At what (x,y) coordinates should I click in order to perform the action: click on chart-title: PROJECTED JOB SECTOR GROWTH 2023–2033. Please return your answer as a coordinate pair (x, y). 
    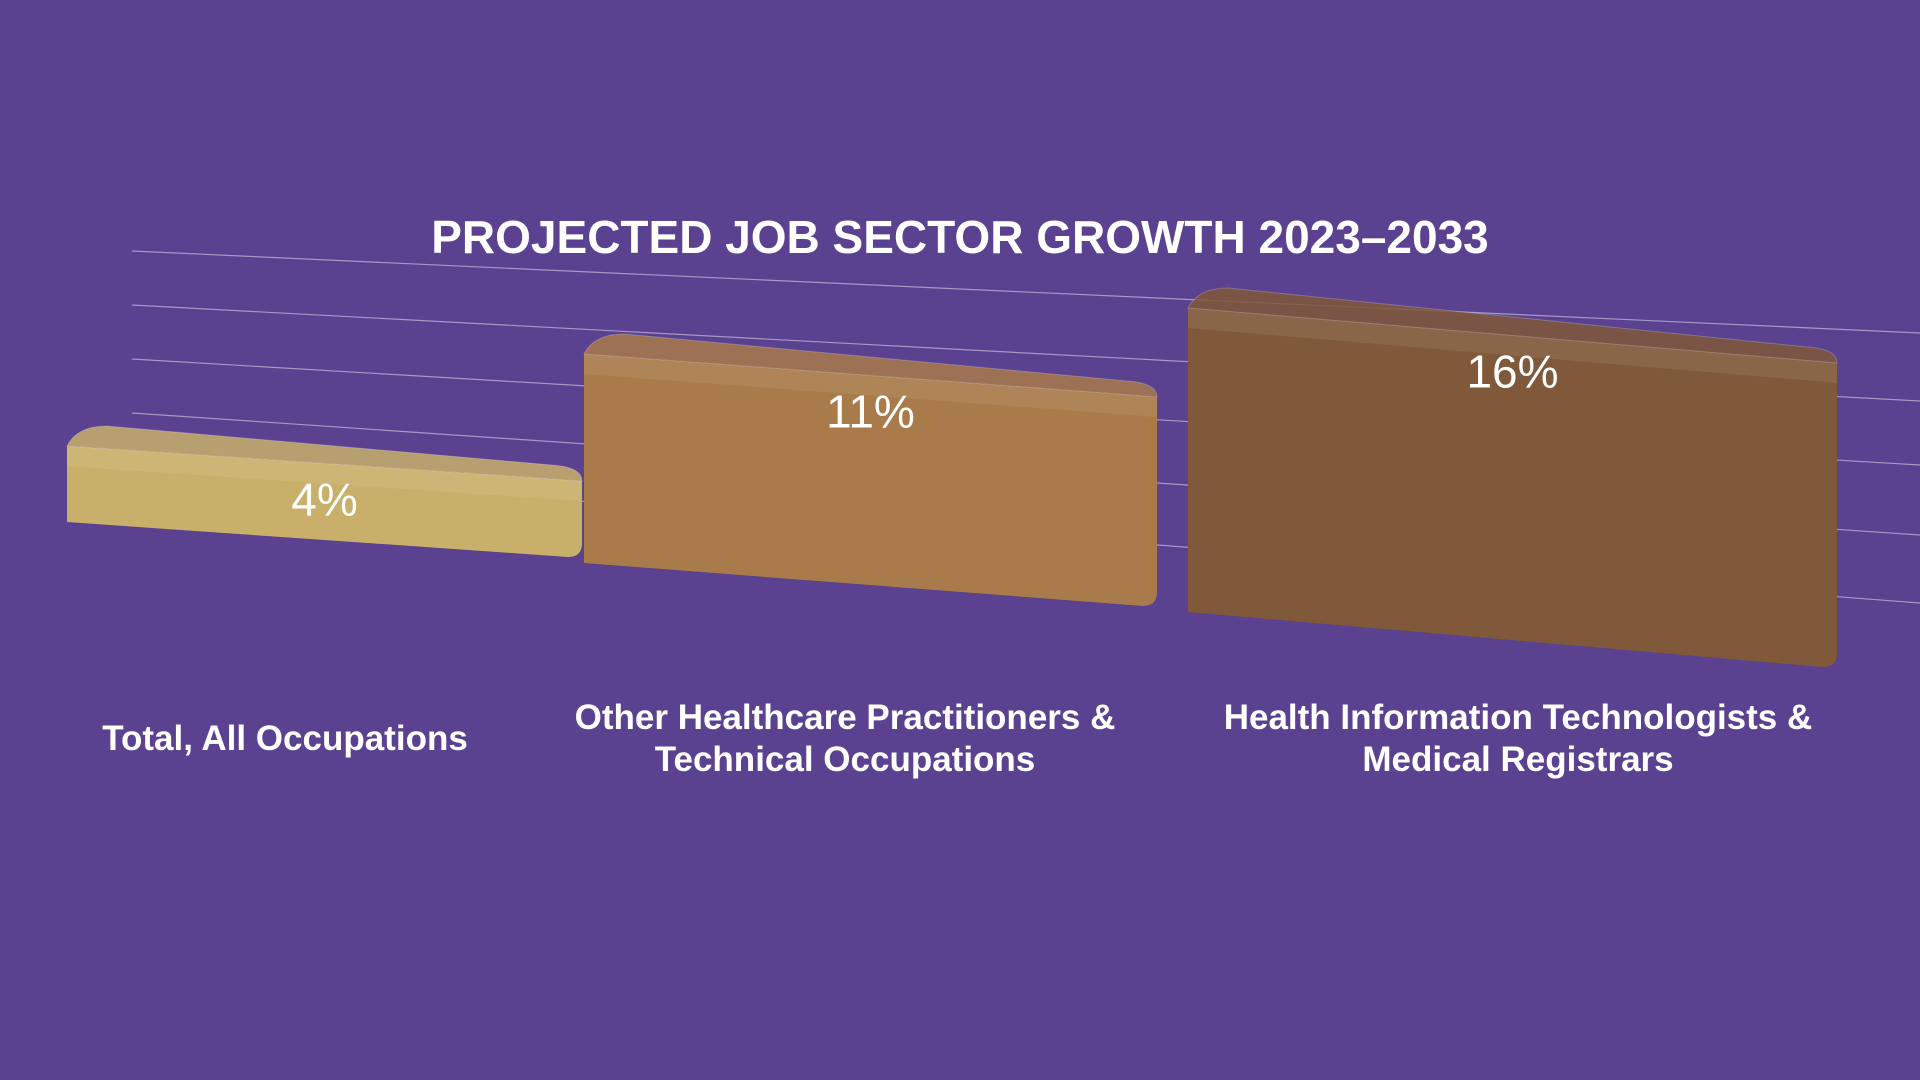
    Looking at the image, I should click on (960, 237).